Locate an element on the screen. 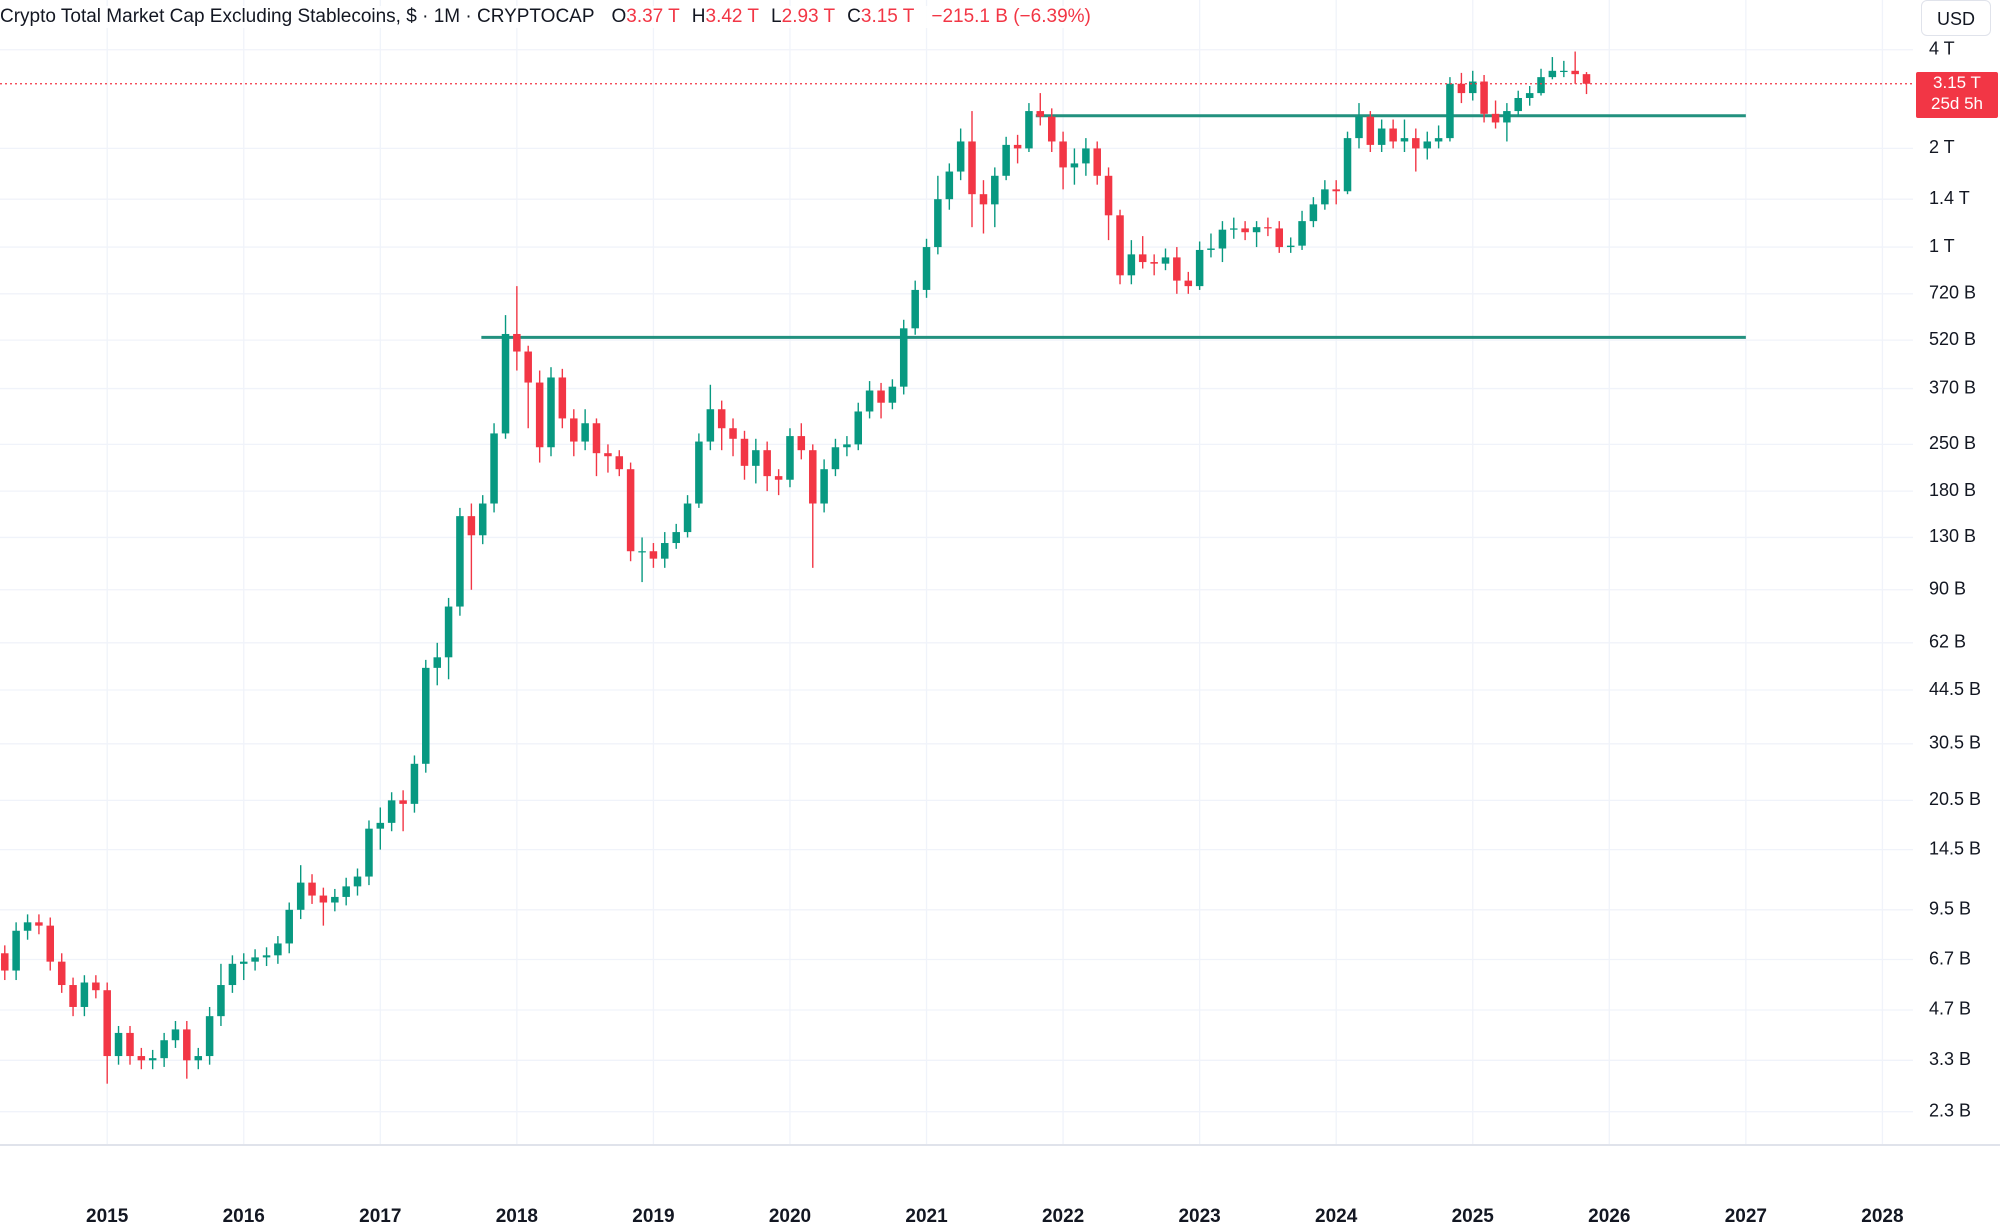 The height and width of the screenshot is (1229, 2000). y-tick-label: 2 T is located at coordinates (1942, 147).